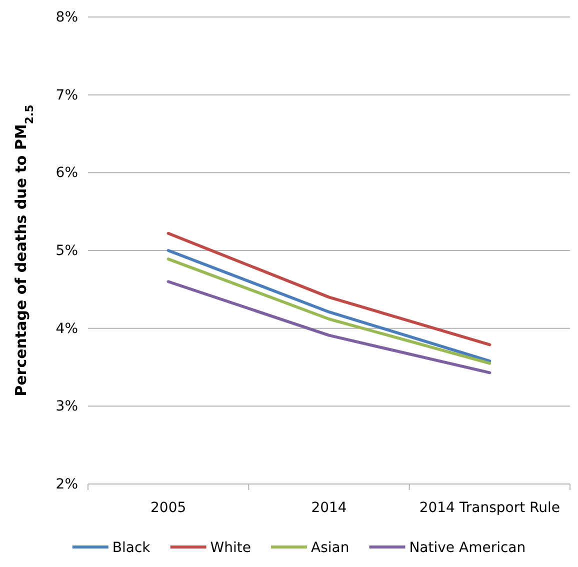 The width and height of the screenshot is (578, 567). I want to click on x-tick-label: 2014, so click(329, 508).